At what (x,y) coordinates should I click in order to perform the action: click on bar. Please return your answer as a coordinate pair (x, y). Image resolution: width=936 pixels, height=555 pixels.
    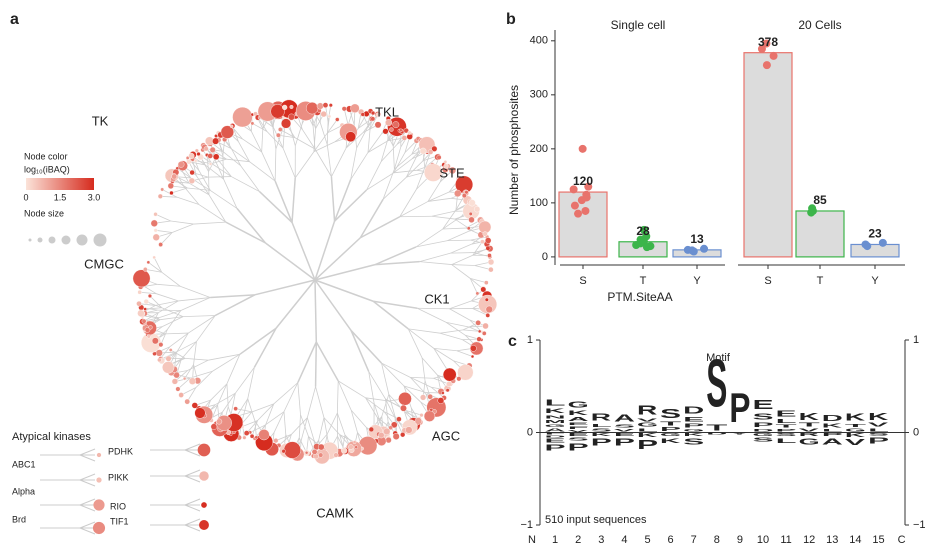
    Looking at the image, I should click on (768, 155).